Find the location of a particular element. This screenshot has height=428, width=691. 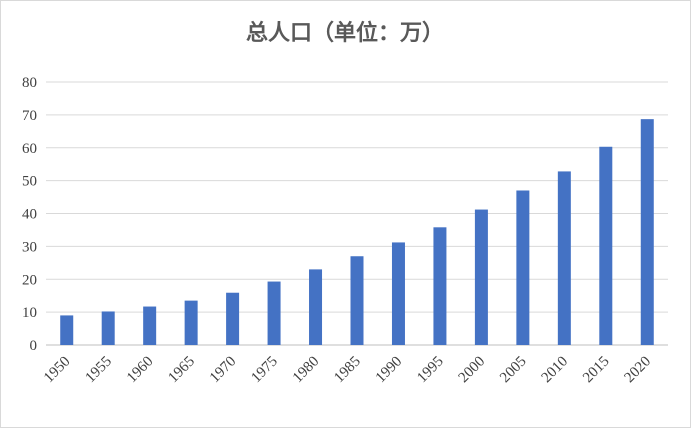

y-tick-label: 80 is located at coordinates (29, 83).